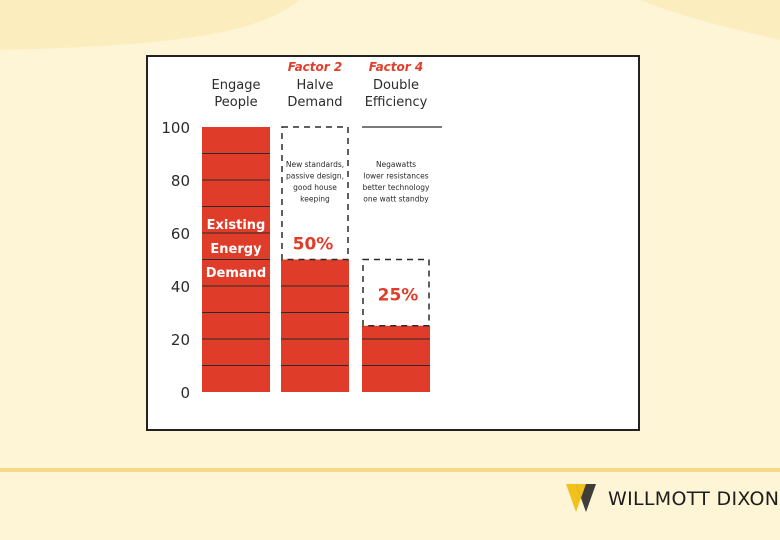 Image resolution: width=780 pixels, height=540 pixels. Describe the element at coordinates (396, 199) in the screenshot. I see `column-note: one watt standby` at that location.